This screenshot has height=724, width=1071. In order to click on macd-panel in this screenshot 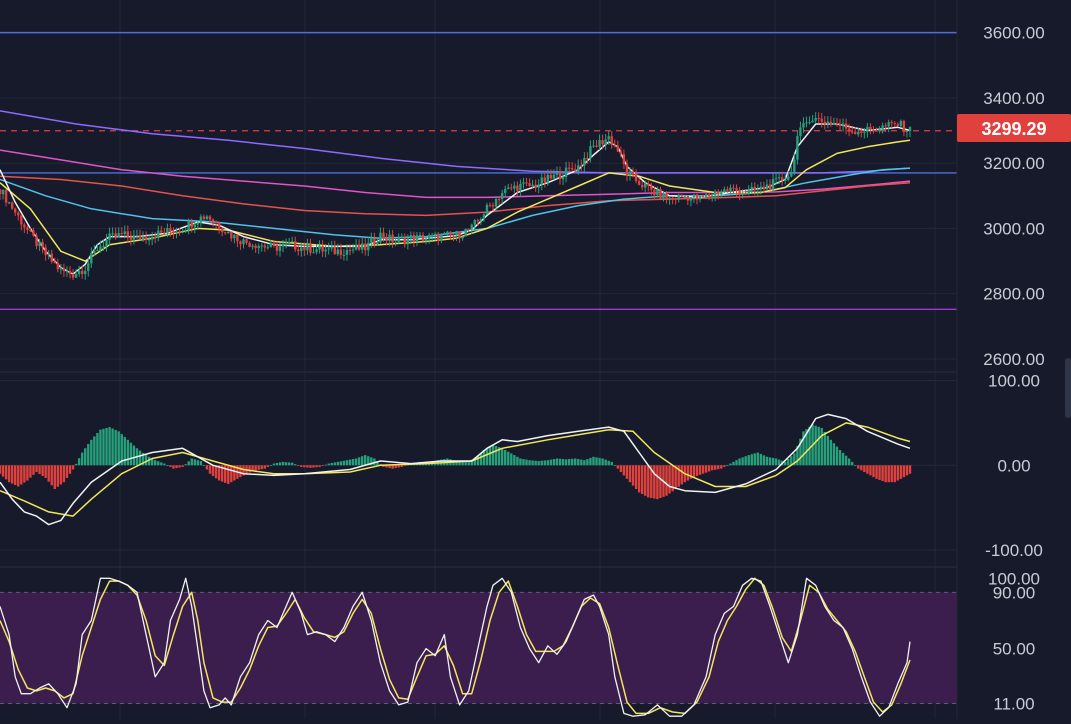, I will do `click(456, 469)`.